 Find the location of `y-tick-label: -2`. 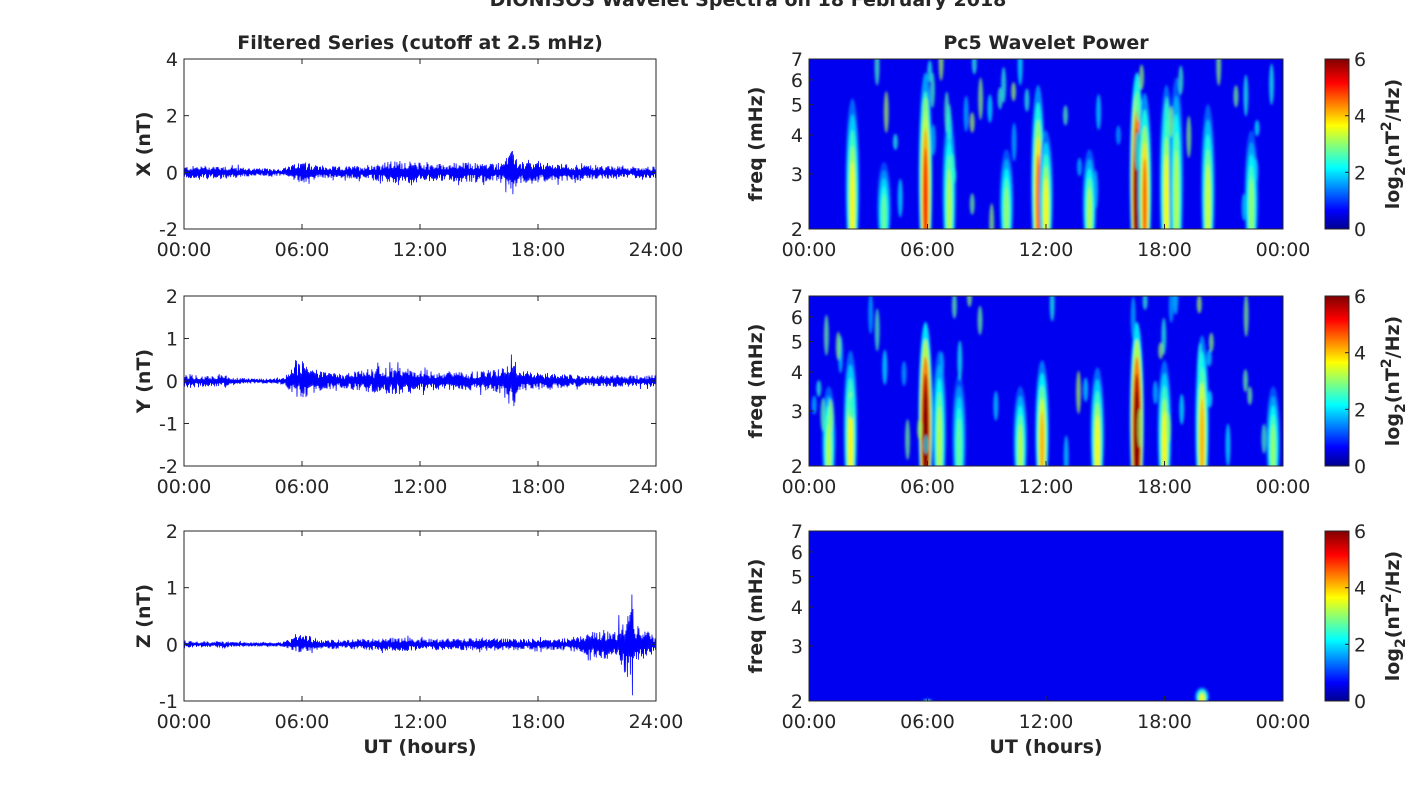

y-tick-label: -2 is located at coordinates (168, 230).